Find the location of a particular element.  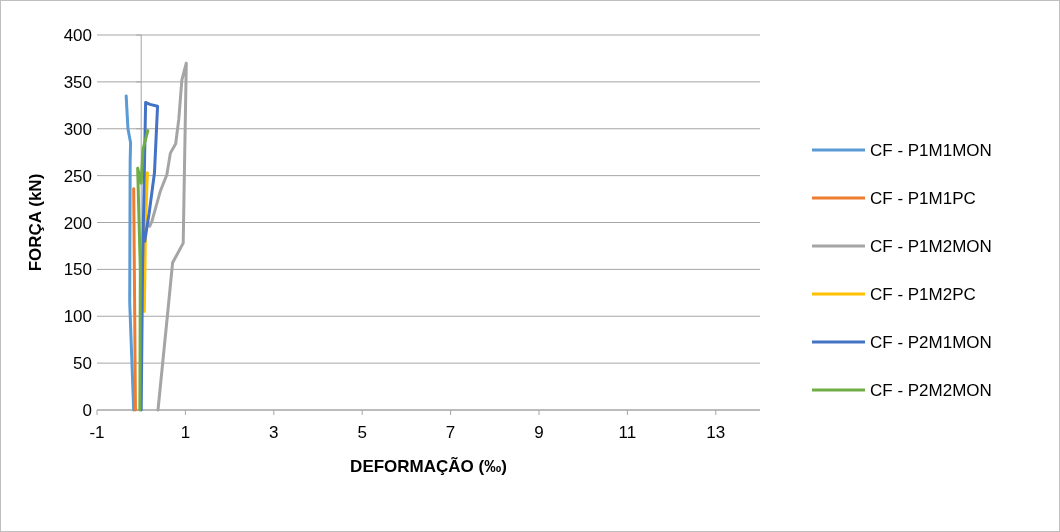

x-tick-label: 9 is located at coordinates (539, 432).